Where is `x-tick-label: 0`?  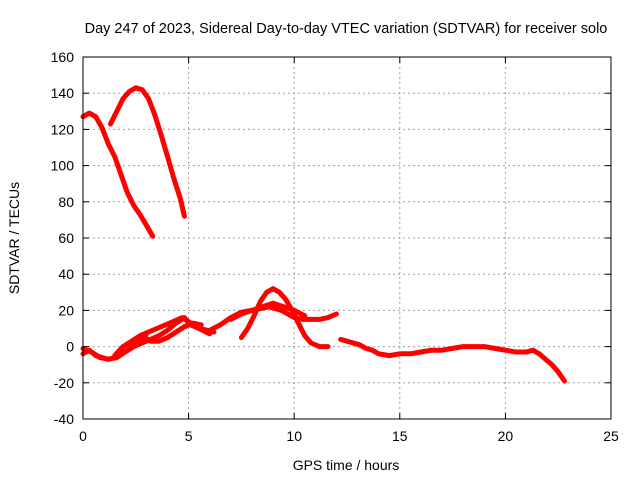 x-tick-label: 0 is located at coordinates (83, 436).